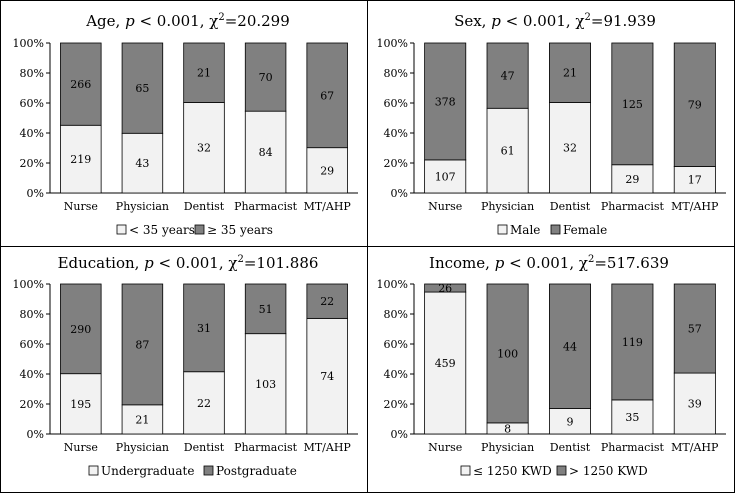 Image resolution: width=735 pixels, height=493 pixels. What do you see at coordinates (507, 428) in the screenshot?
I see `data-label: 8` at bounding box center [507, 428].